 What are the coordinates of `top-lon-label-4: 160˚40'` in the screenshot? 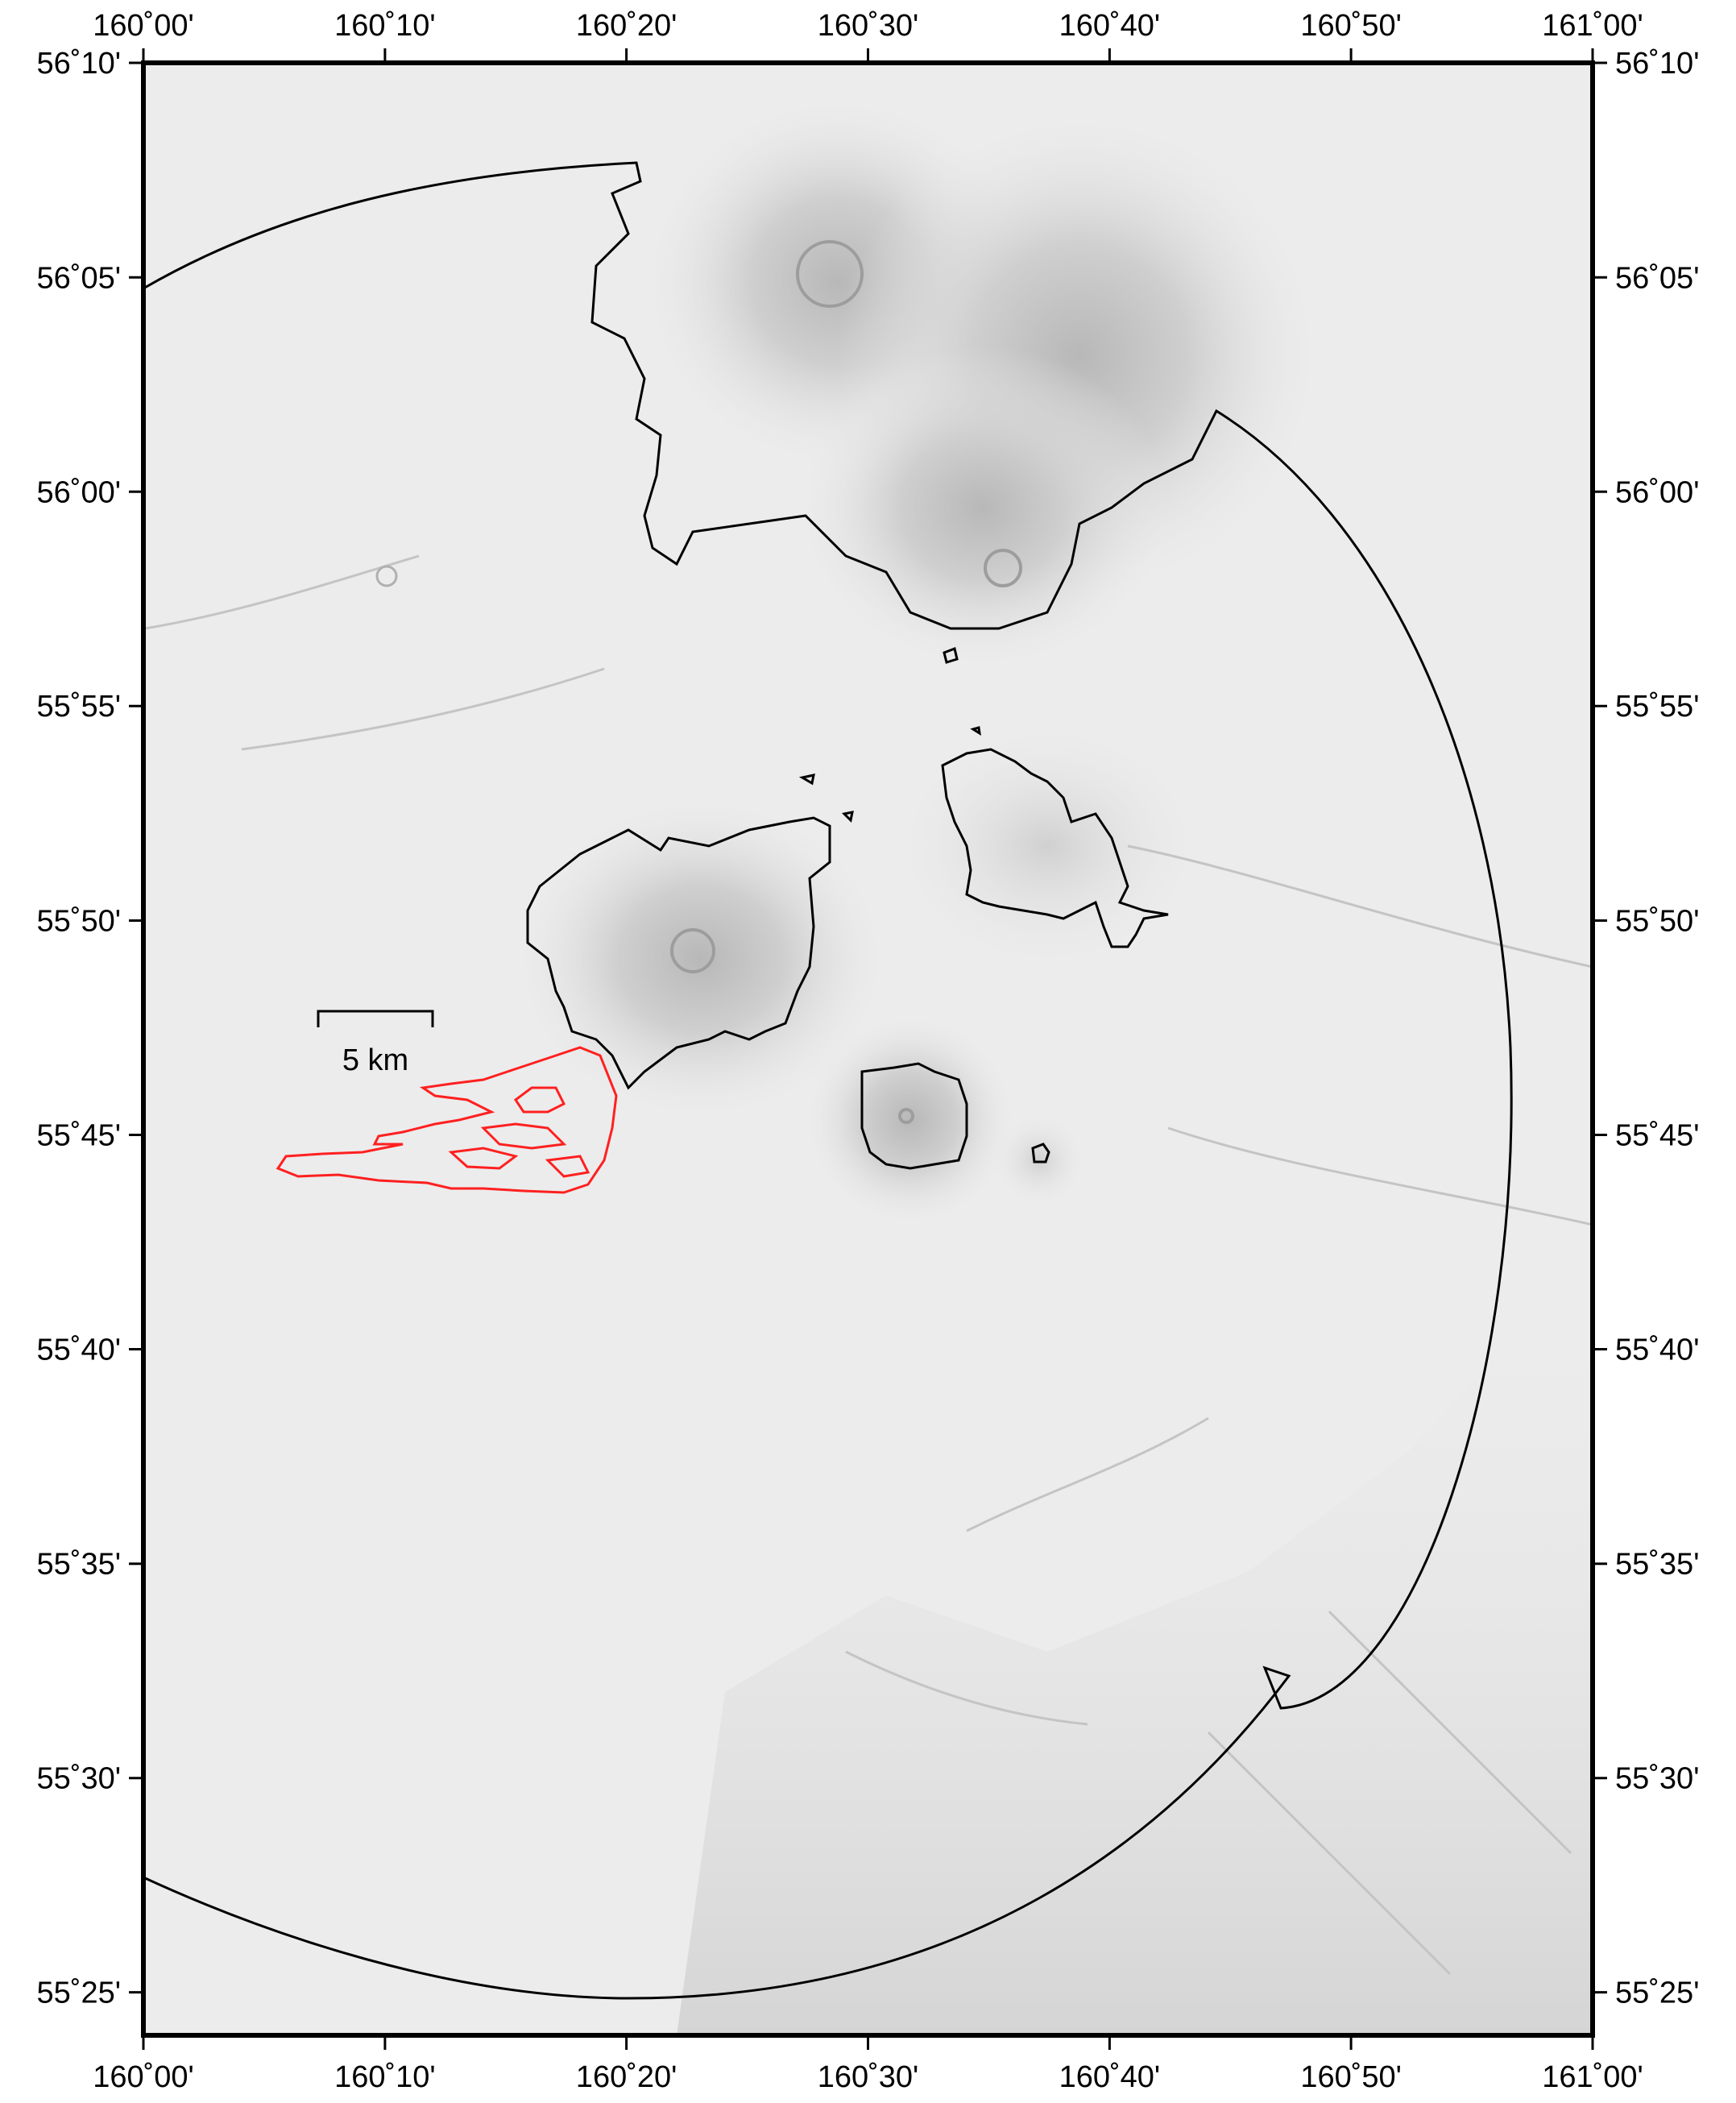 It's located at (1110, 26).